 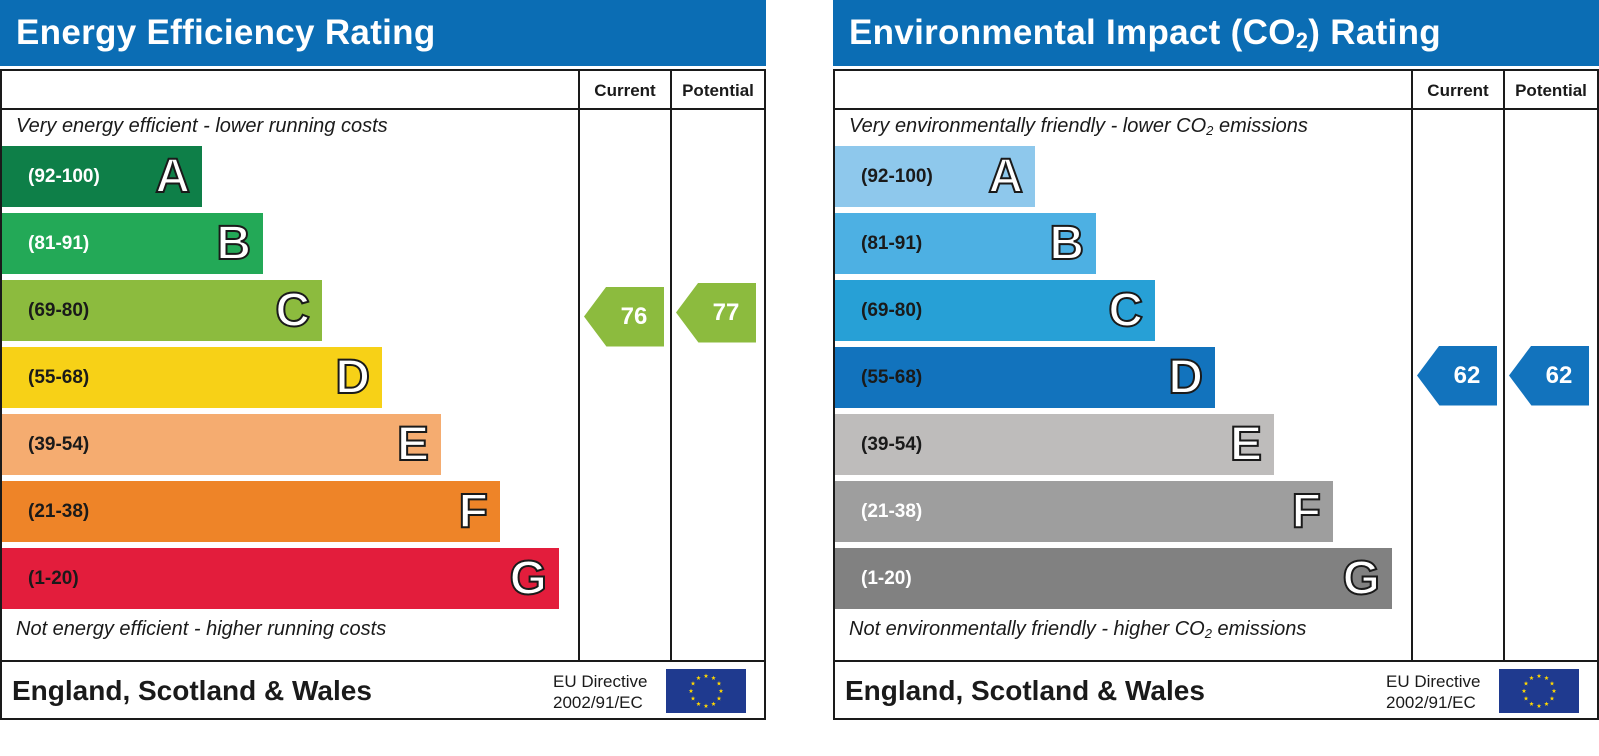 I want to click on potential-rating-arrow: 62, so click(x=1549, y=375).